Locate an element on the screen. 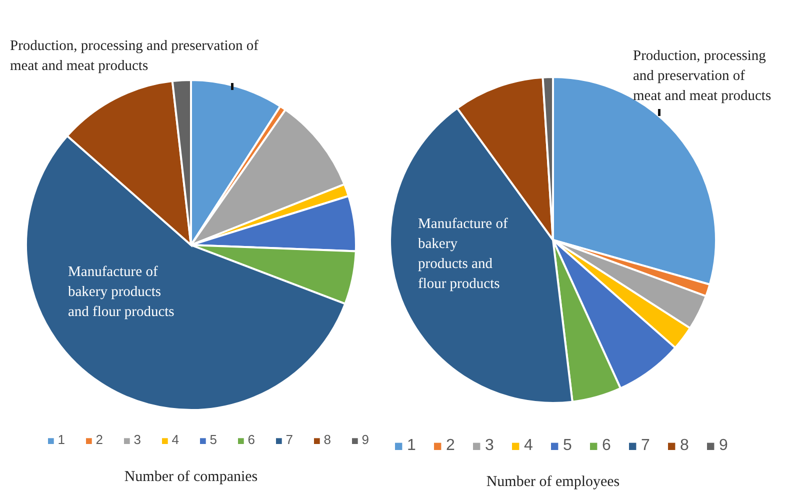 The width and height of the screenshot is (794, 490). text: Number of employees is located at coordinates (553, 482).